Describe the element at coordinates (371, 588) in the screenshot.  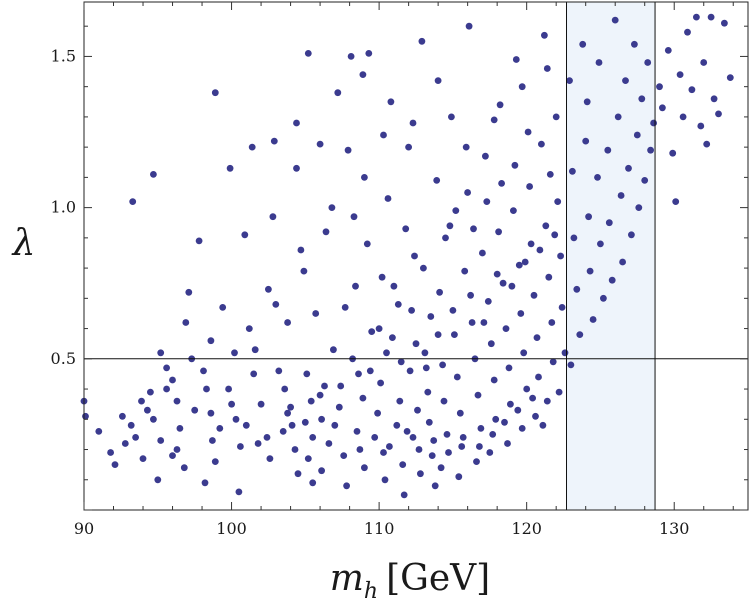
I see `x-axis-title-sub: h` at that location.